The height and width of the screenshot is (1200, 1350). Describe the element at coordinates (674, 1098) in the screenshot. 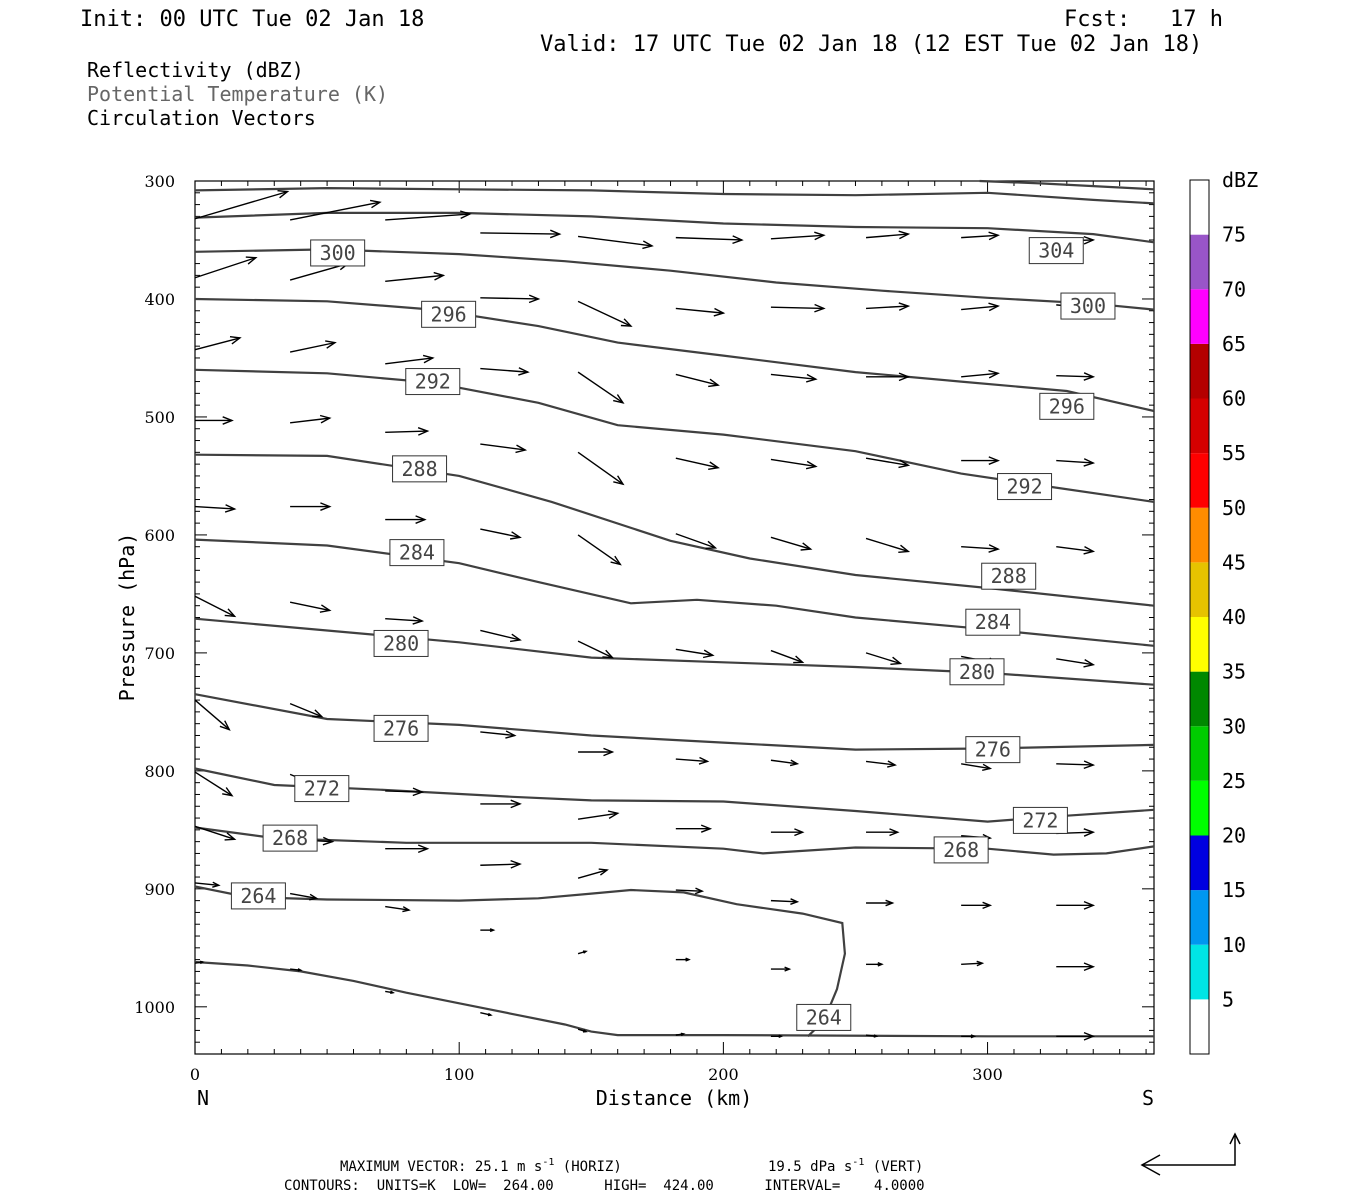

I see `x-axis-title: Distance (km)` at that location.